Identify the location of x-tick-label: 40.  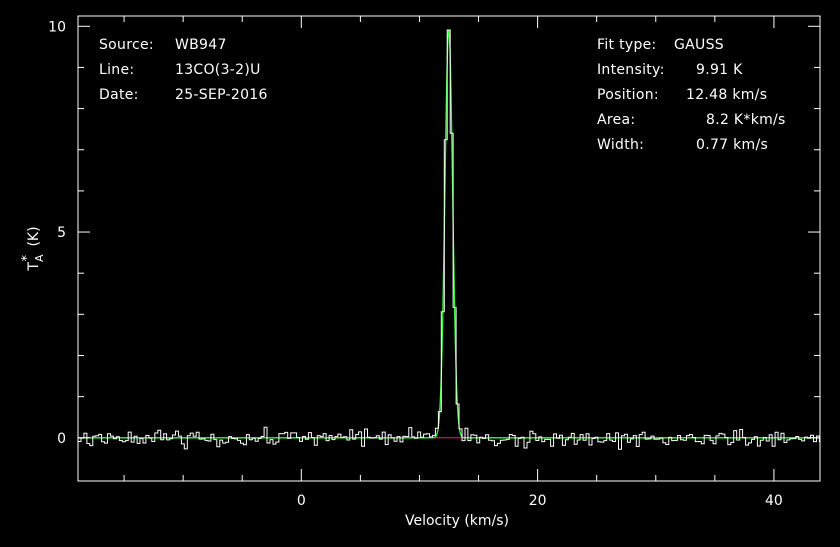
(774, 501).